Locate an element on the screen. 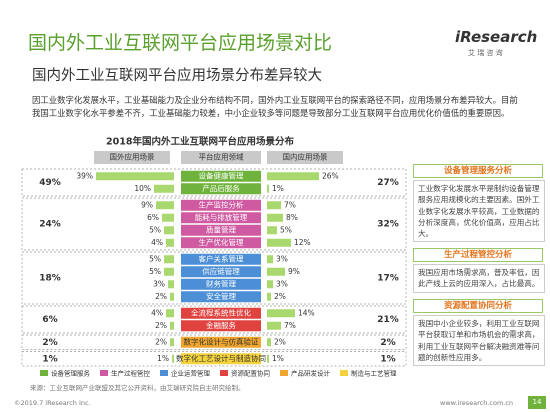 The height and width of the screenshot is (412, 550). category-label: 生产优化管理 is located at coordinates (221, 242).